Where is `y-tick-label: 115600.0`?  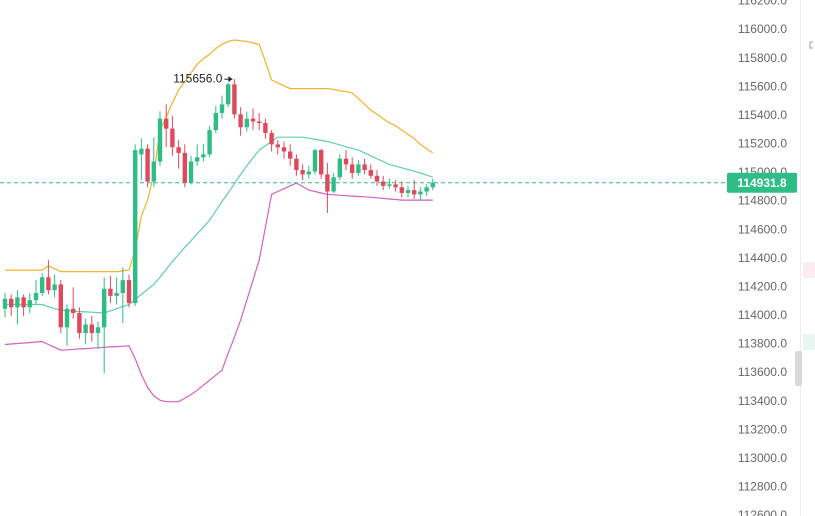
y-tick-label: 115600.0 is located at coordinates (762, 86).